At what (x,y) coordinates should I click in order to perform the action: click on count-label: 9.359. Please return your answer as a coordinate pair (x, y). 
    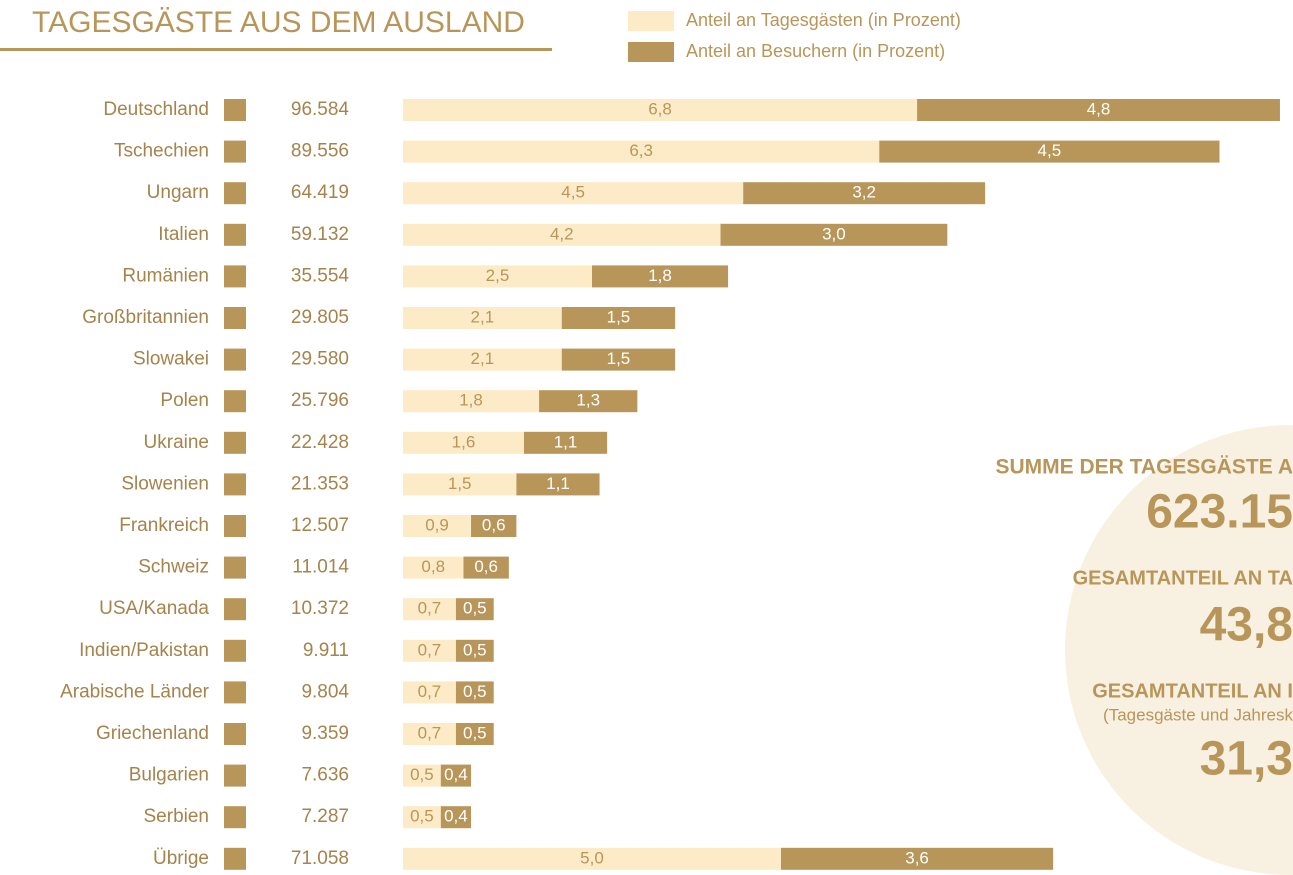
    Looking at the image, I should click on (325, 733).